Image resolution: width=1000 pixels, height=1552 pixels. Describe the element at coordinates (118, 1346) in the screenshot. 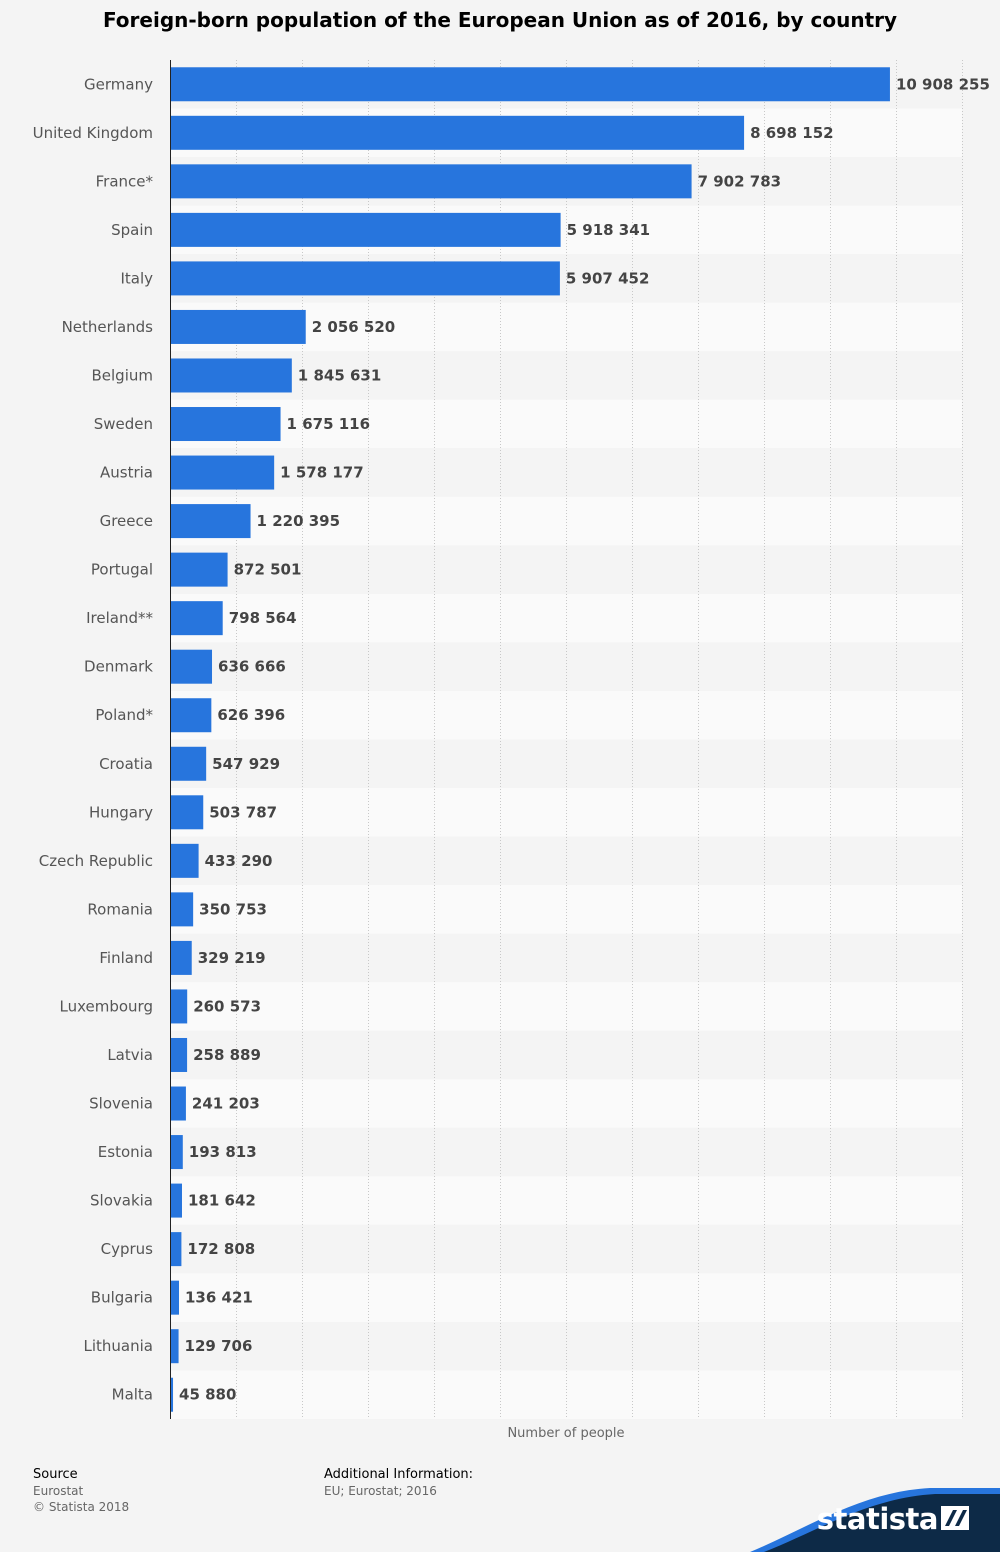

I see `category-label: Lithuania` at that location.